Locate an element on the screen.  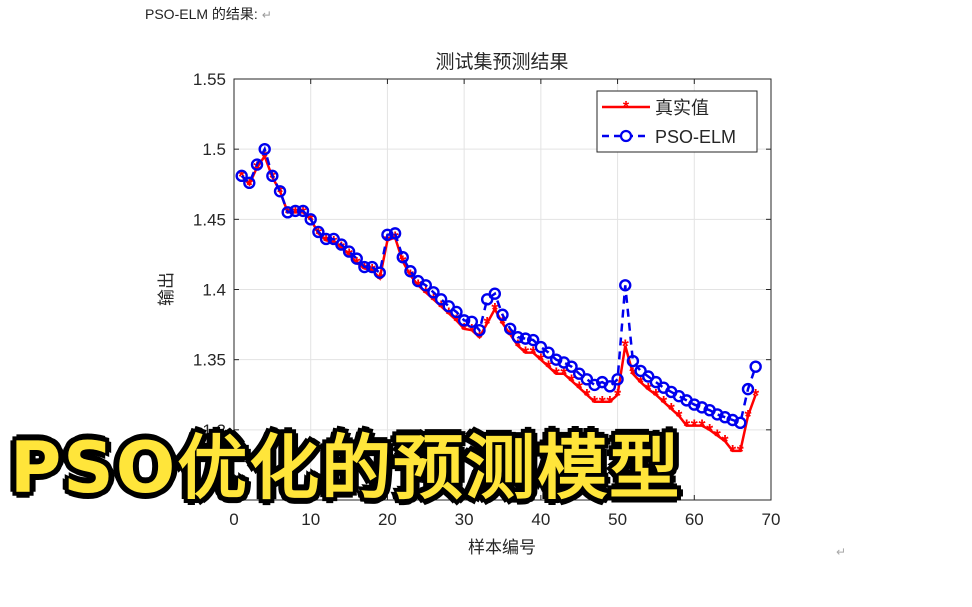
y-tick-label: 1.55 is located at coordinates (209, 79).